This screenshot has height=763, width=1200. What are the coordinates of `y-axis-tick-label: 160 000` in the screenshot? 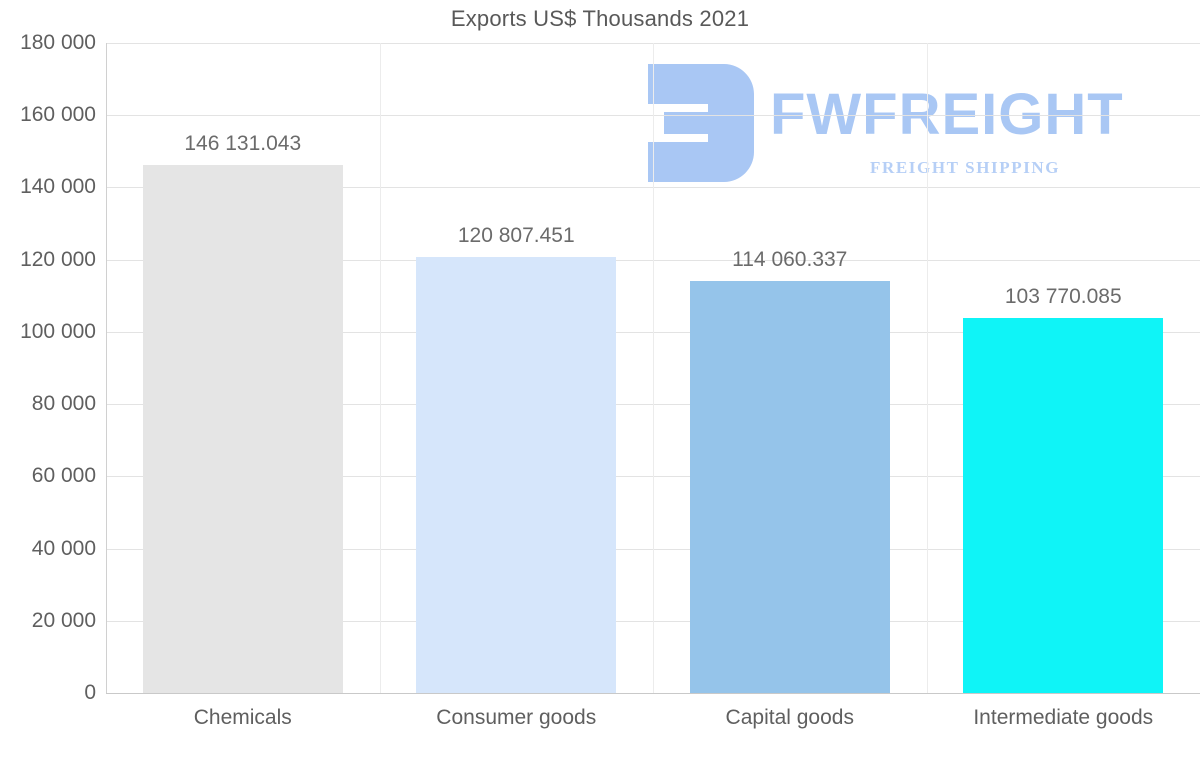 It's located at (58, 115).